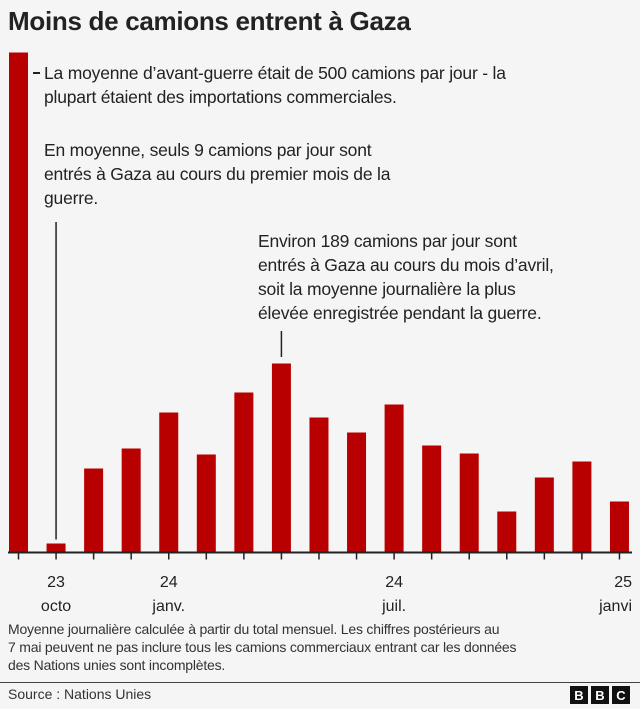 The image size is (640, 709). Describe the element at coordinates (400, 313) in the screenshot. I see `annotation-line: élevée enregistrée pendant la guerre.` at that location.